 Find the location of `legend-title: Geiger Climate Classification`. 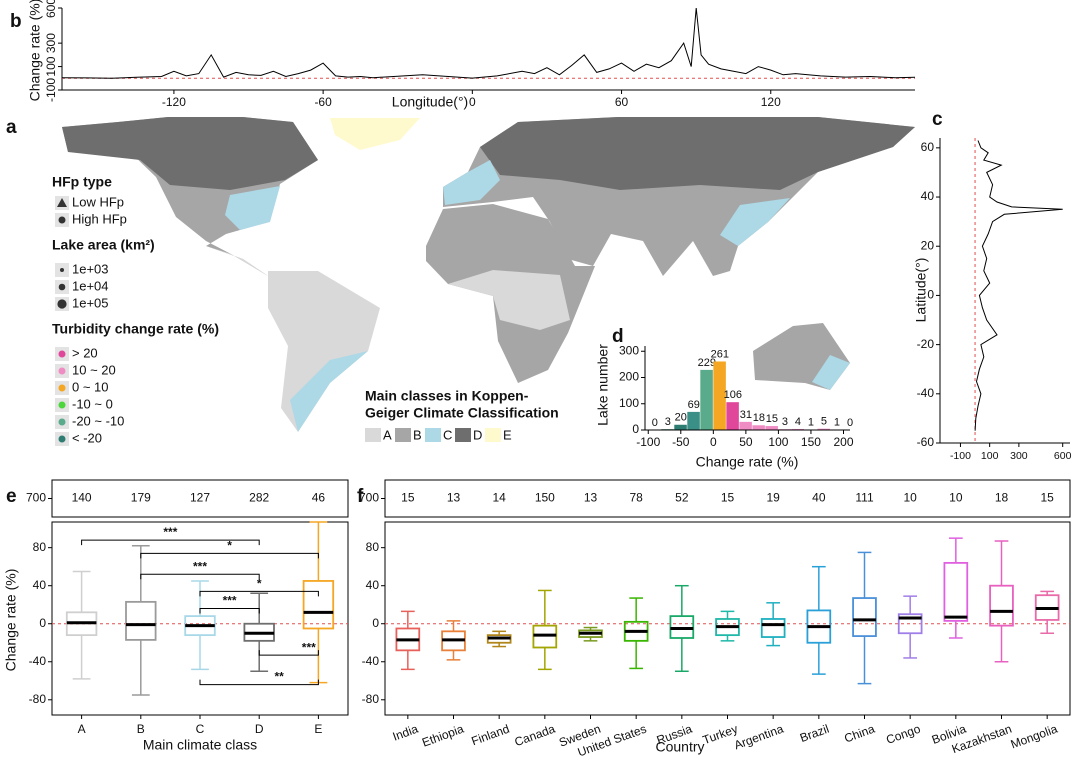

legend-title: Geiger Climate Classification is located at coordinates (462, 413).